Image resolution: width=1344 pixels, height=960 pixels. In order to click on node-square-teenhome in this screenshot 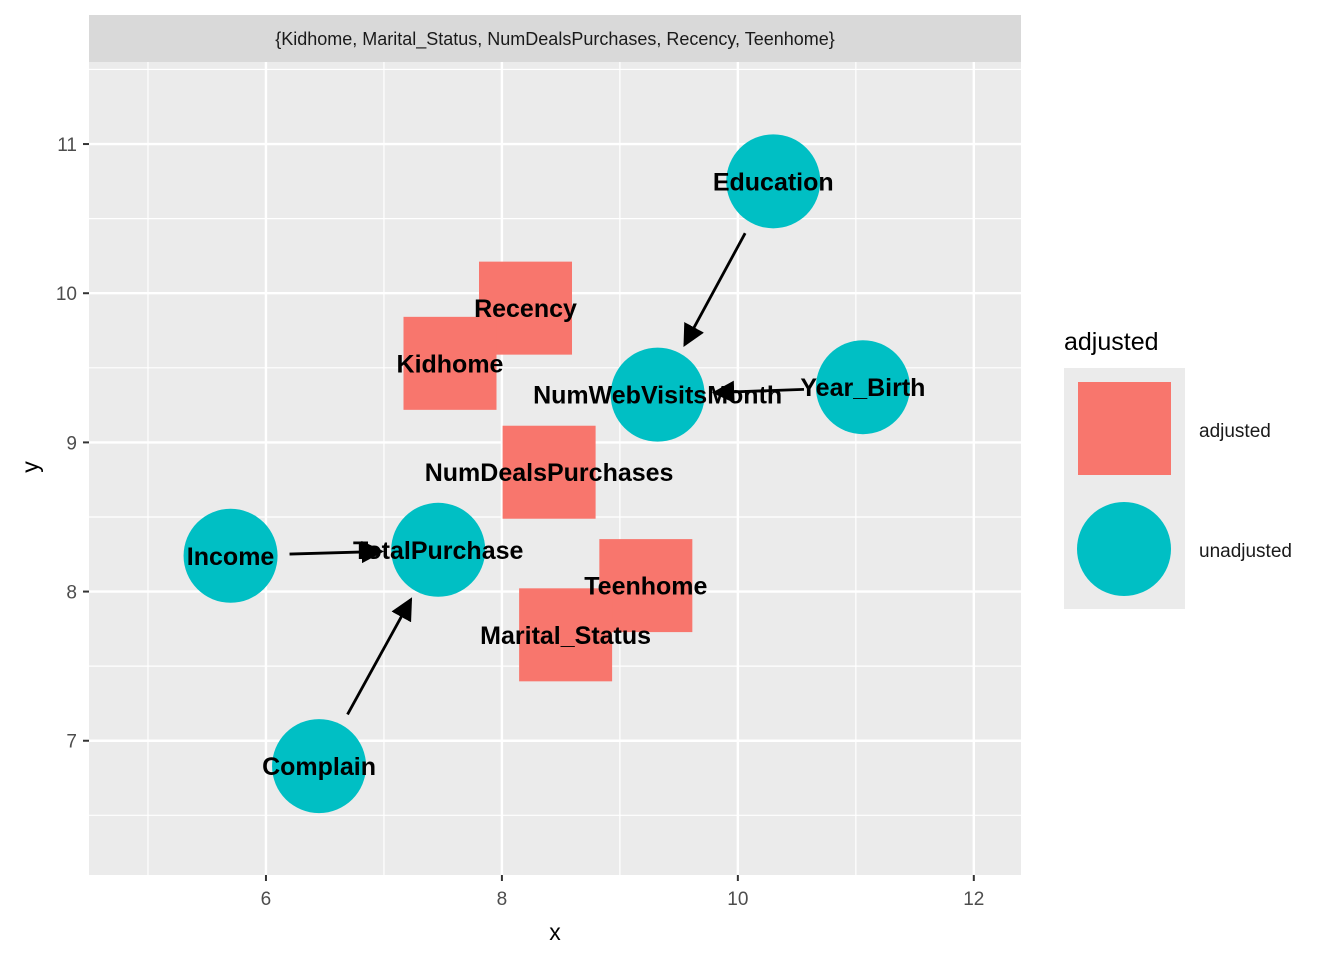, I will do `click(646, 586)`.